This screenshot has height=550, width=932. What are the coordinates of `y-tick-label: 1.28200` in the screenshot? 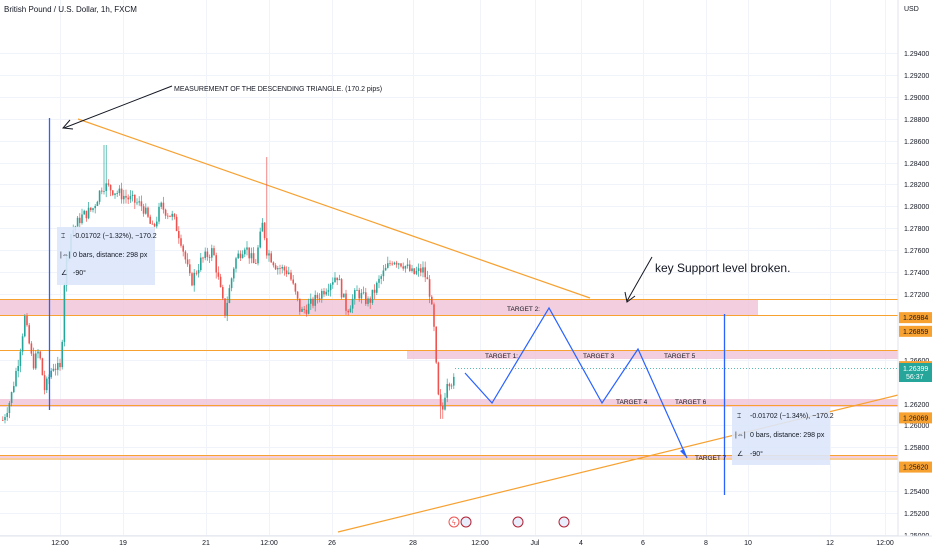 It's located at (916, 185).